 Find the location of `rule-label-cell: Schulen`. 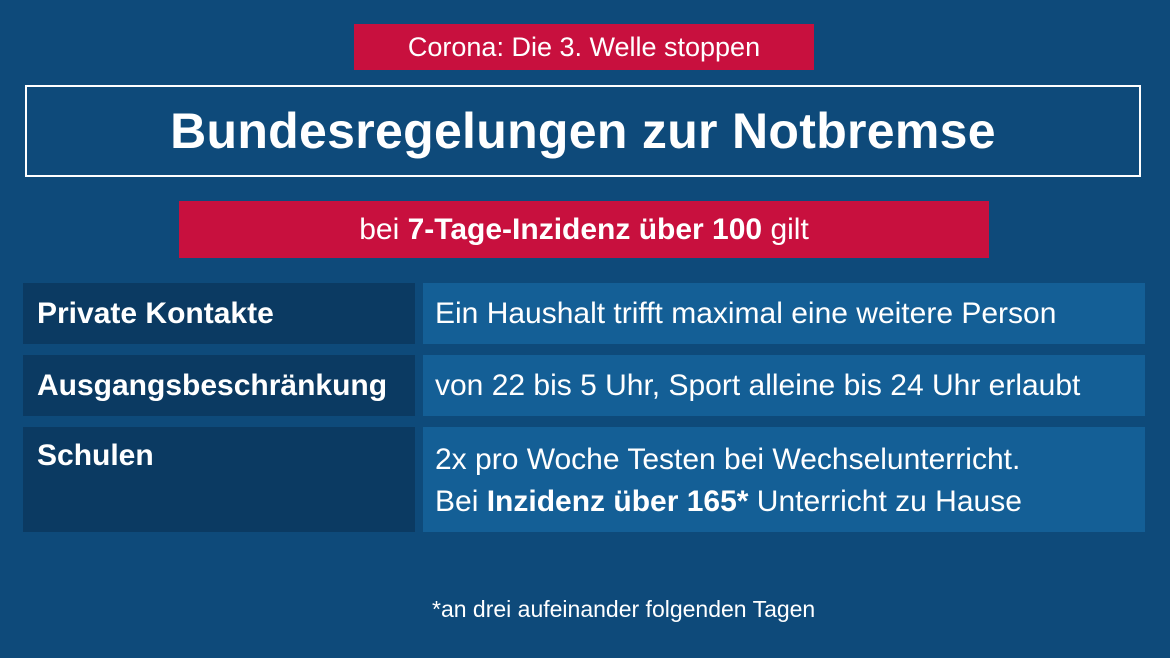

rule-label-cell: Schulen is located at coordinates (219, 479).